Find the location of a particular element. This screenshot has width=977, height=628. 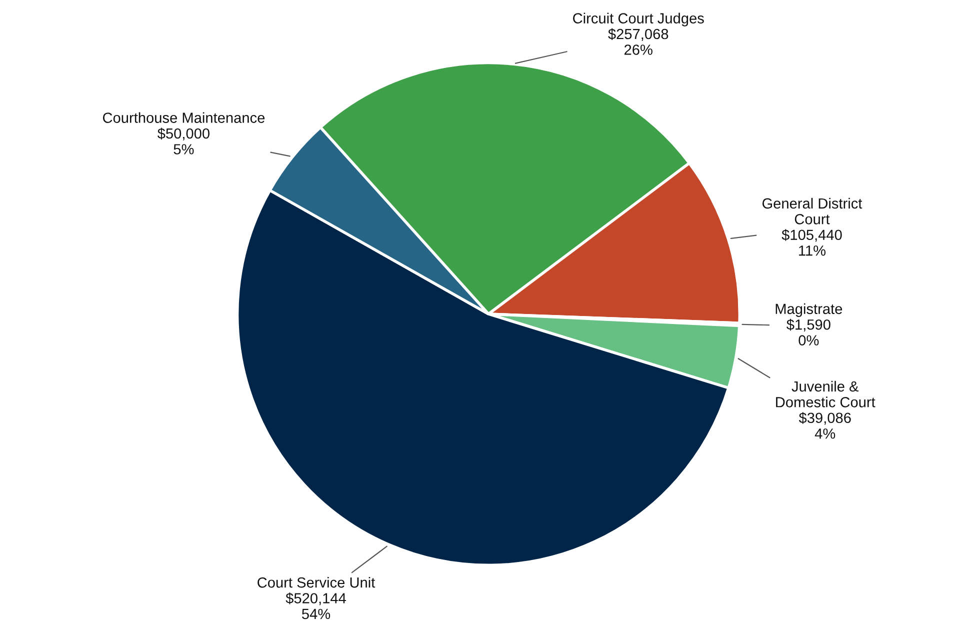

slice-label: Juvenile & Domestic Court is located at coordinates (826, 394).